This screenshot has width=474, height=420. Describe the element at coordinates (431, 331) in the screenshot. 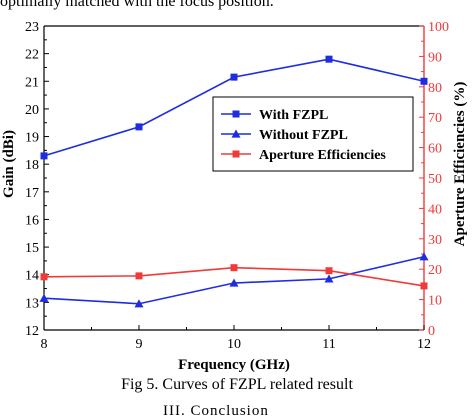

I see `y-right-tick-label: 0` at that location.